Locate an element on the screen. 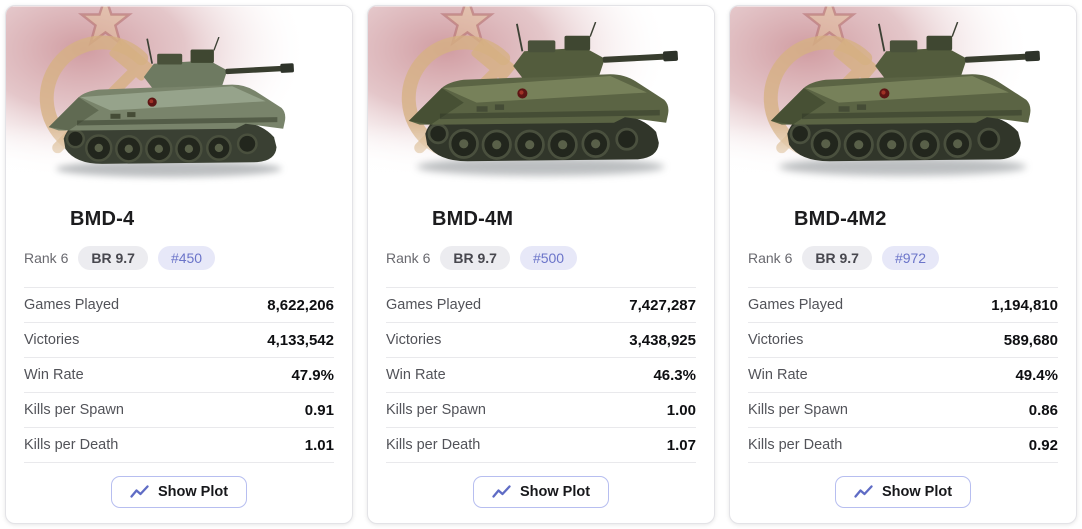 This screenshot has width=1082, height=529. stat-value: 3,438,925 is located at coordinates (662, 340).